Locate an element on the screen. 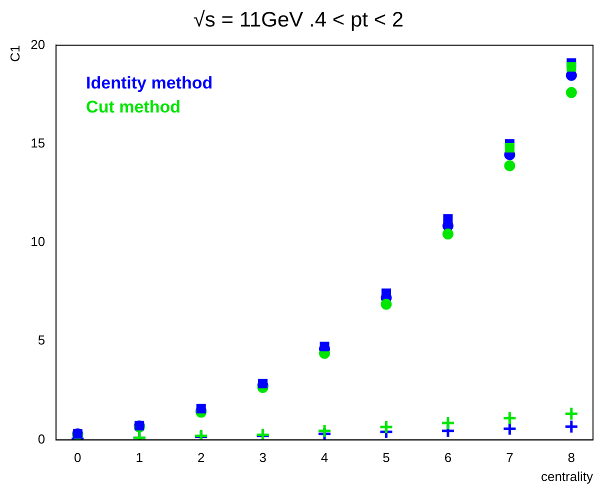 Image resolution: width=603 pixels, height=487 pixels. y-tick-label: 15 is located at coordinates (38, 142).